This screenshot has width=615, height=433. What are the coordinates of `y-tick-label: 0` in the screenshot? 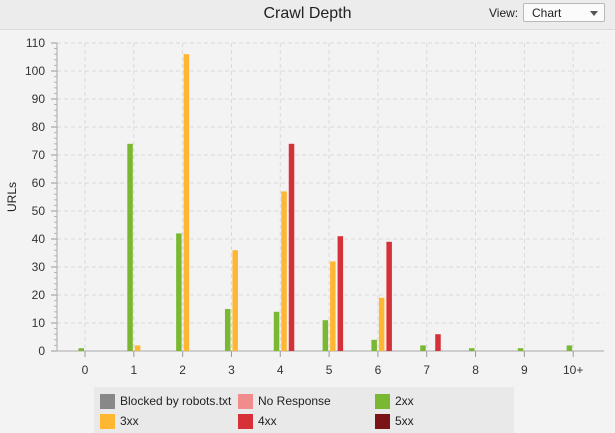 It's located at (41, 351).